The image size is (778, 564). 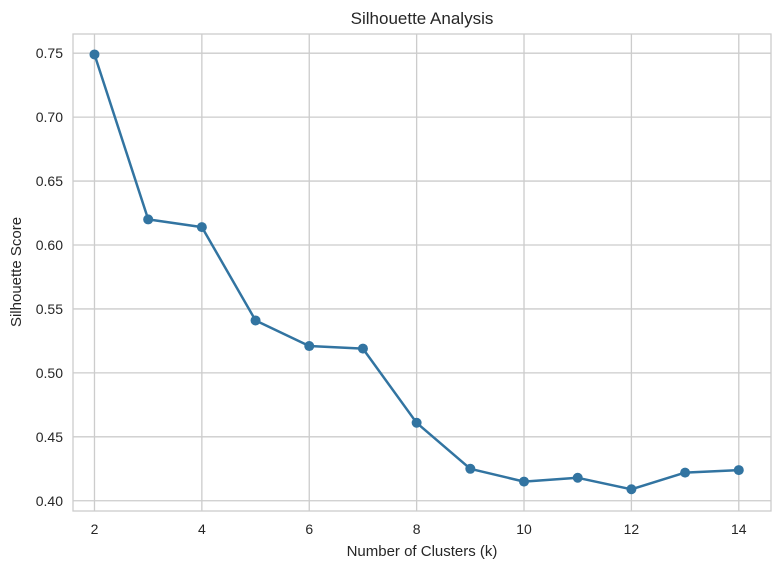 I want to click on x-tick-label: 4, so click(x=202, y=529).